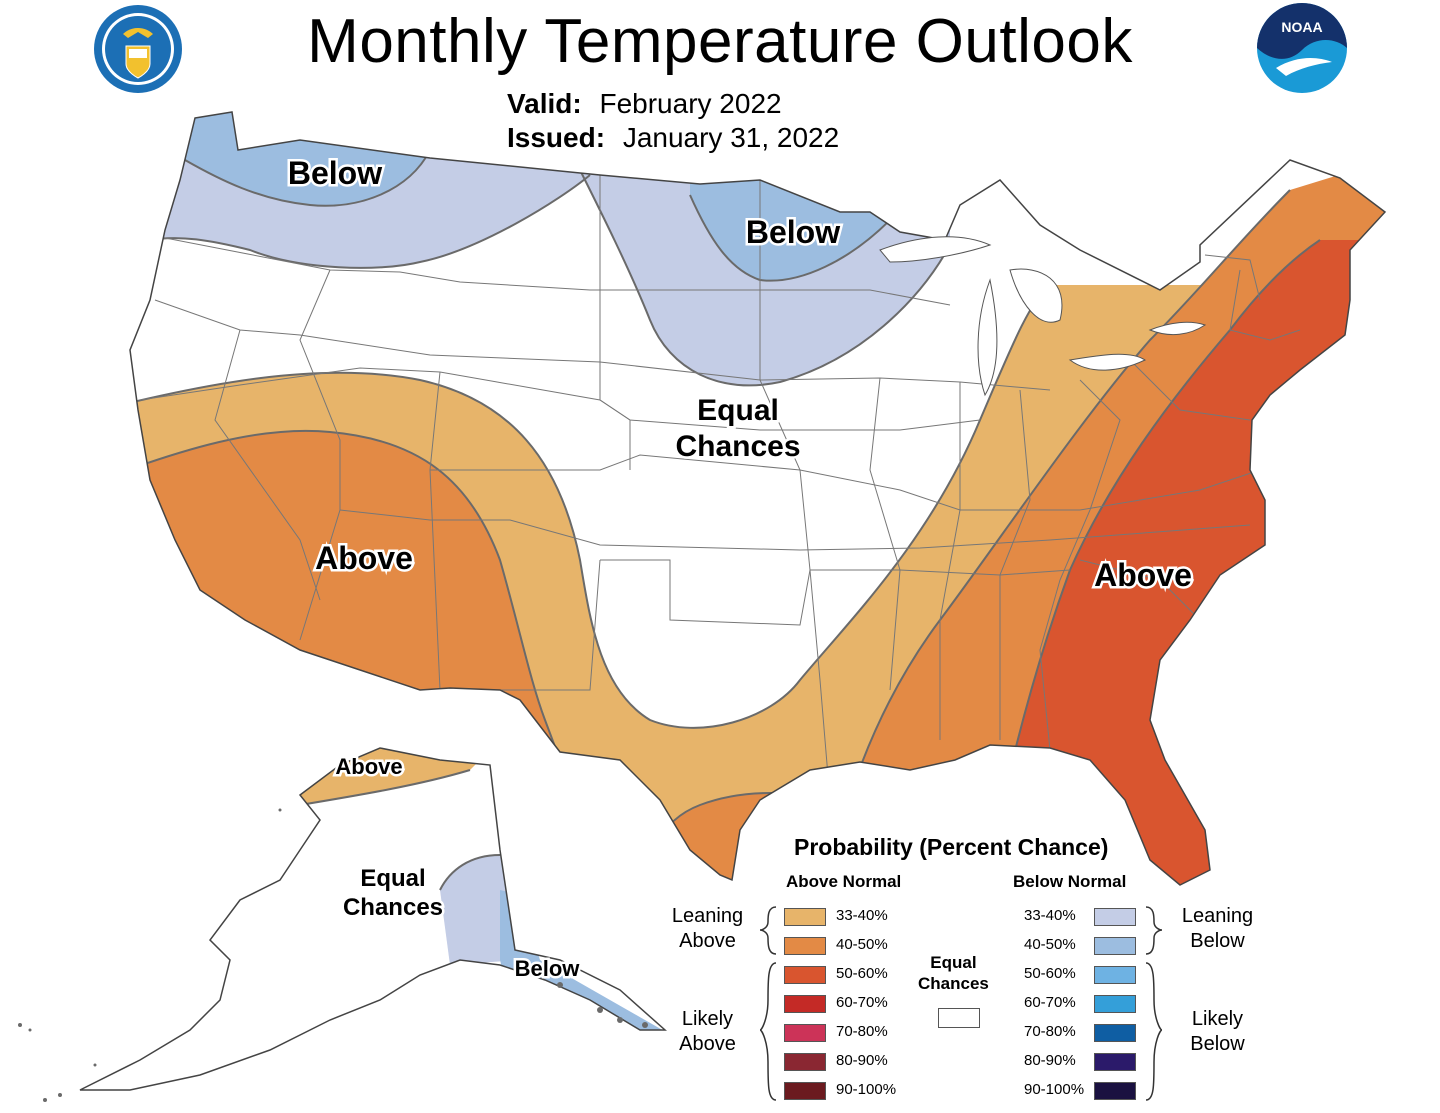 The height and width of the screenshot is (1113, 1440). Describe the element at coordinates (1302, 48) in the screenshot. I see `noaa-logo-icon: NOAA` at that location.